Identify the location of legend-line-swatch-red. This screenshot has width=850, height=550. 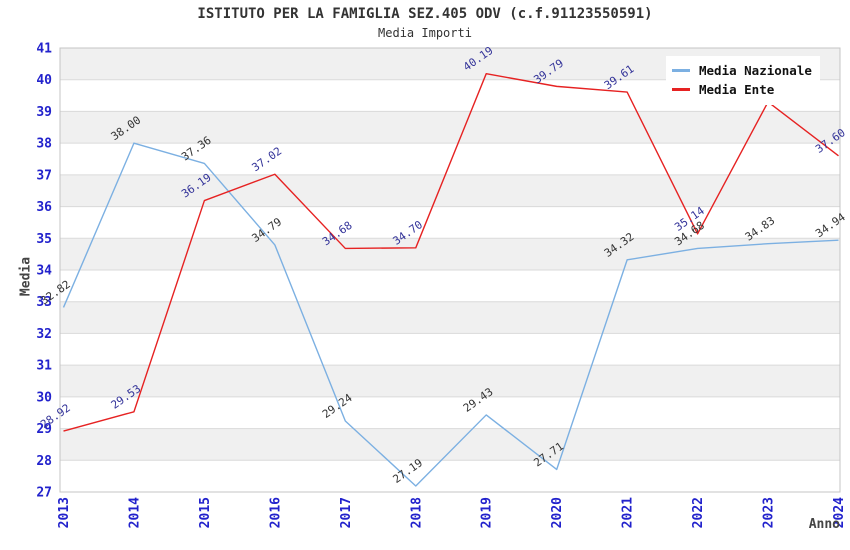
(681, 89).